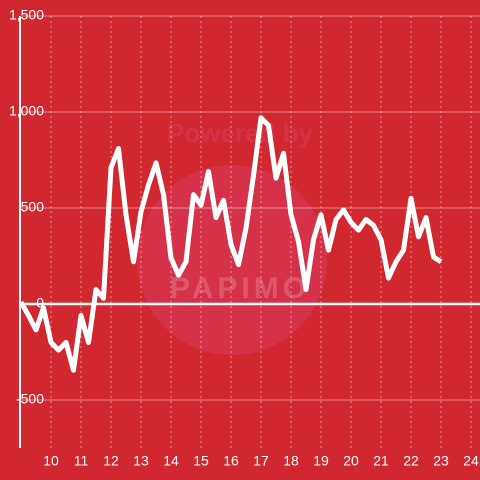  I want to click on x-tick-label: 12, so click(111, 461).